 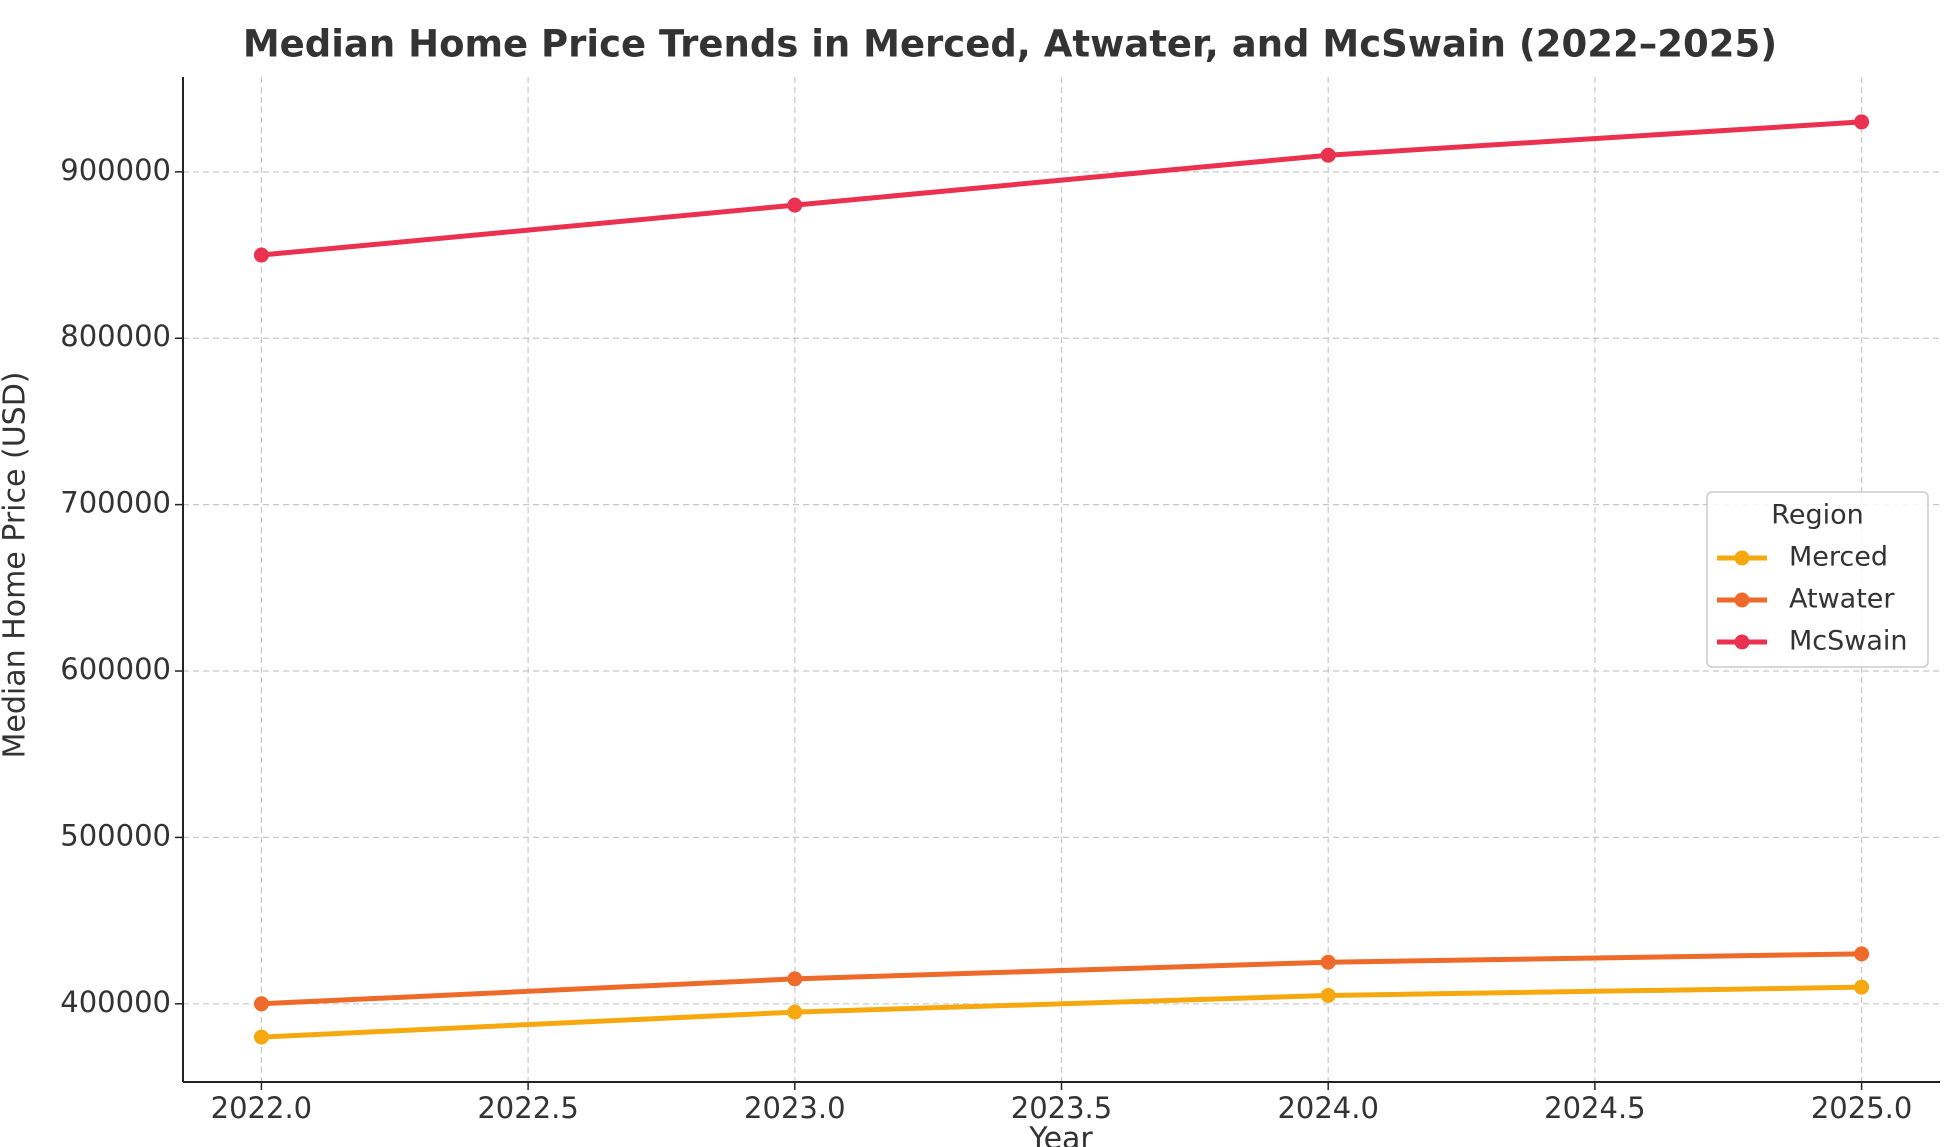 I want to click on y-tick-label: 800000, so click(x=115, y=336).